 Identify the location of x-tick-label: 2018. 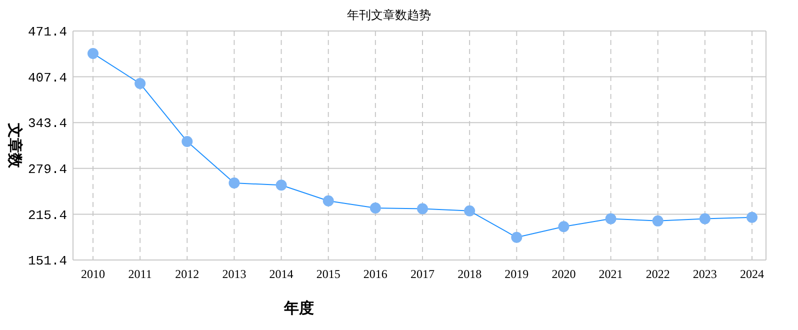
(470, 274).